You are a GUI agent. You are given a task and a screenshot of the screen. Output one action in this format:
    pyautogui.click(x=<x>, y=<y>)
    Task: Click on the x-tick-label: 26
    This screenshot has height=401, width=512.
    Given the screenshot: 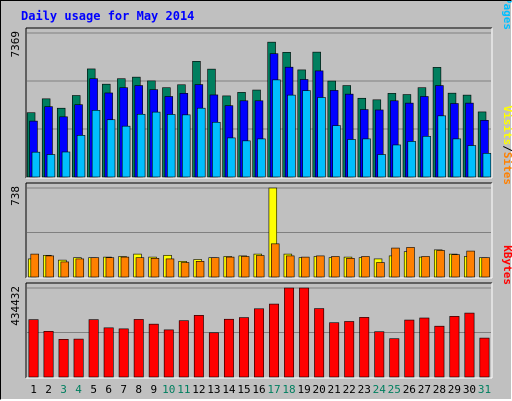 What is the action you would take?
    pyautogui.click(x=409, y=389)
    